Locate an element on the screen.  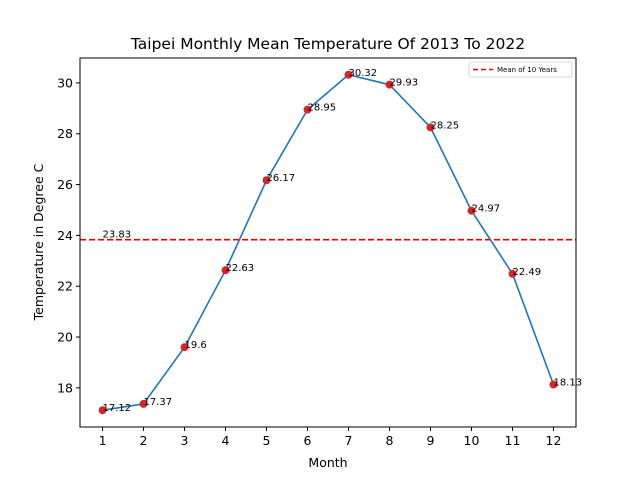
x-tick-label: 6 is located at coordinates (308, 440).